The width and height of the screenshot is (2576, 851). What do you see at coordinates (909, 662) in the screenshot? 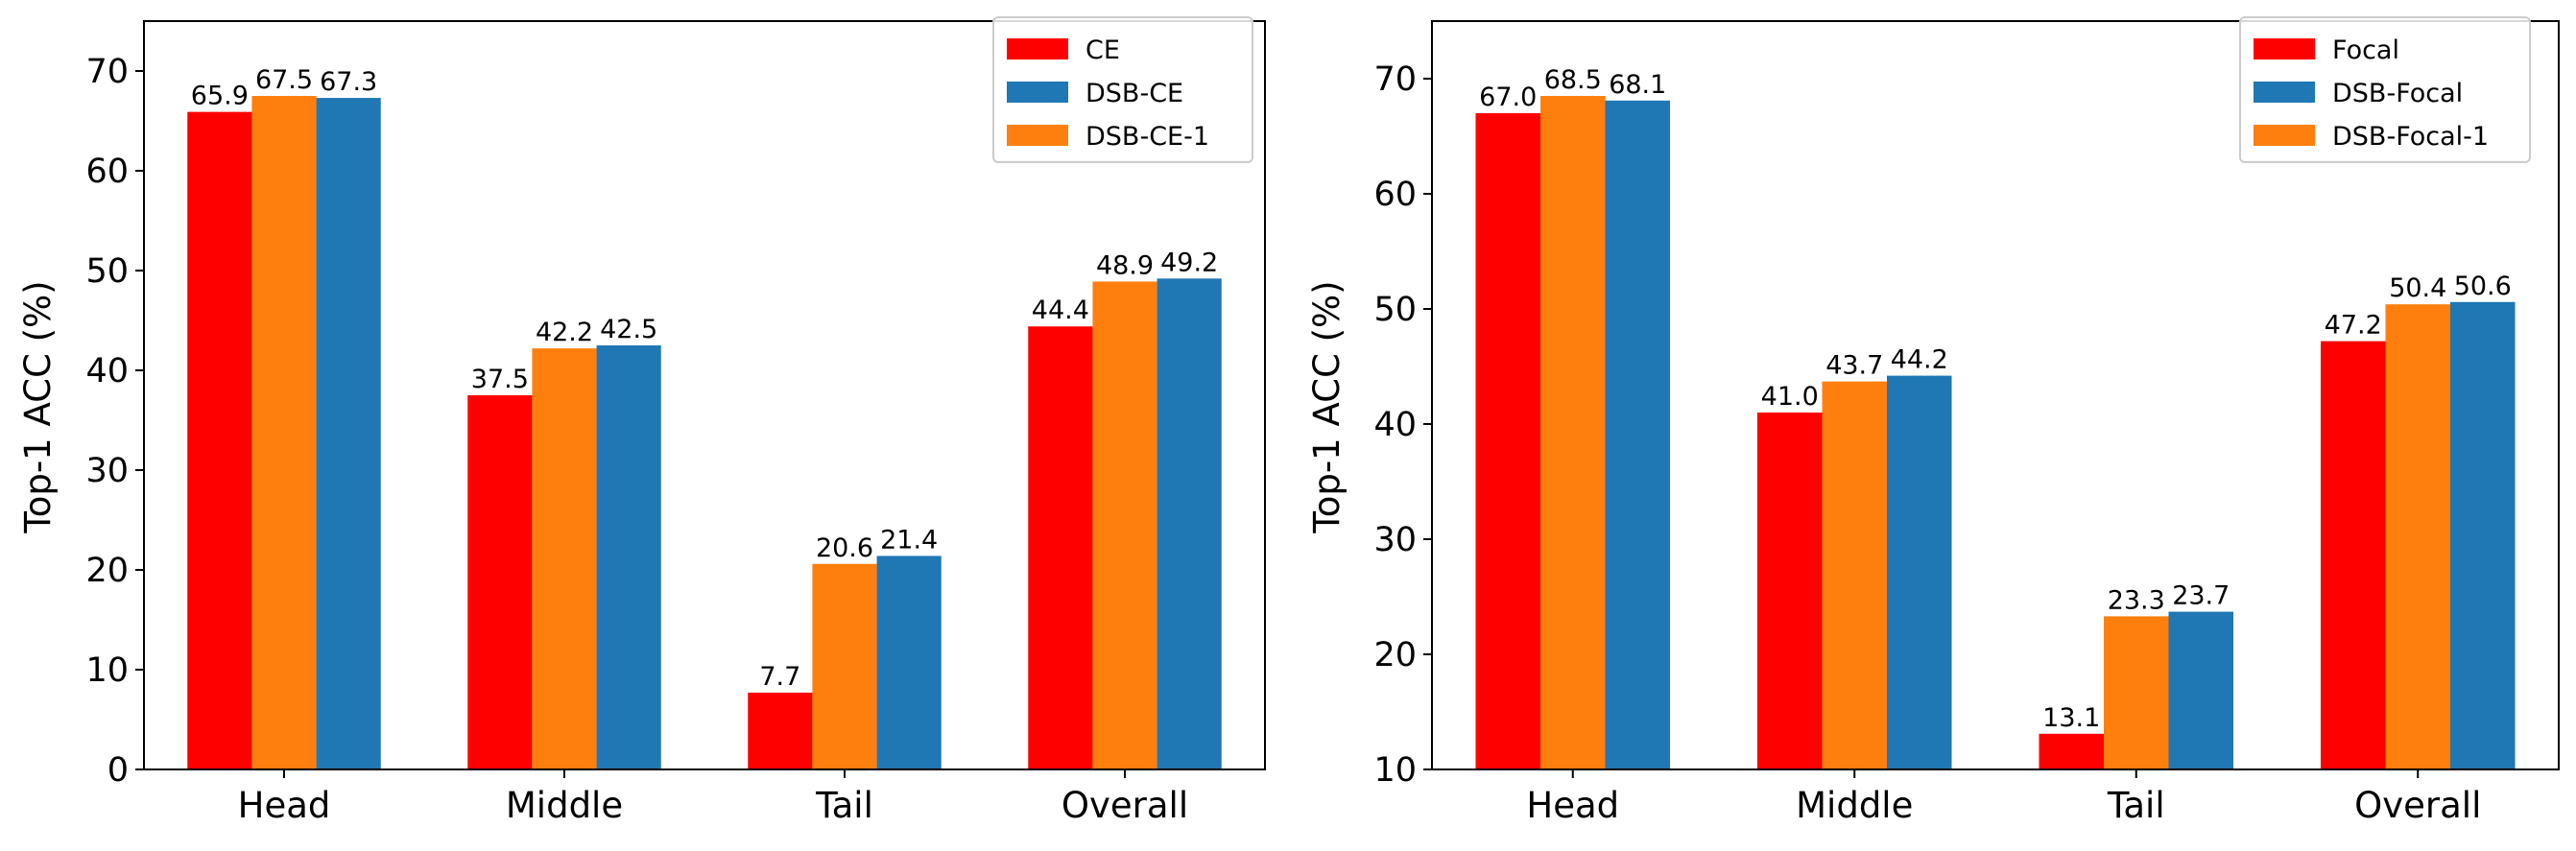
I see `bar-dsb-ce-tail` at bounding box center [909, 662].